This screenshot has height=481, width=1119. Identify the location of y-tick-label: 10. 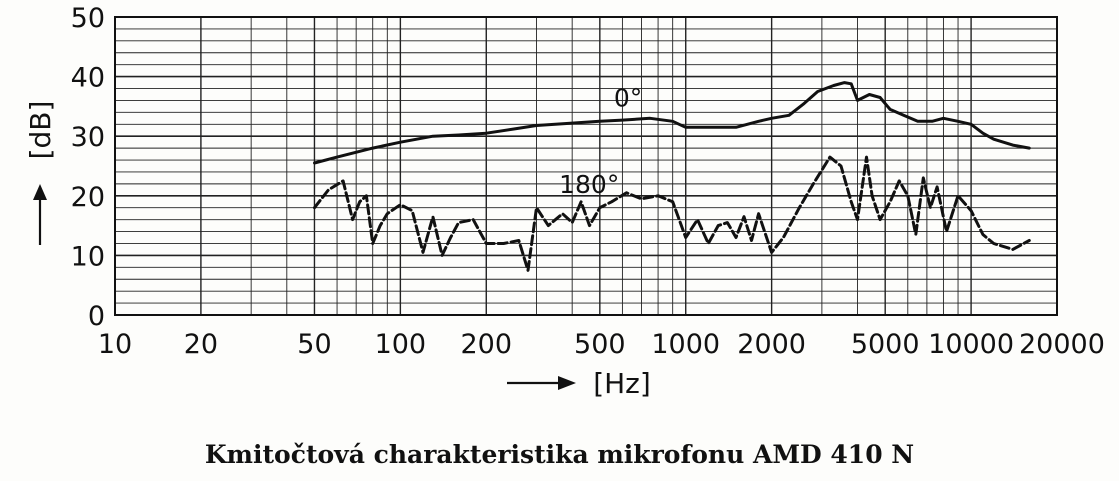
(88, 256).